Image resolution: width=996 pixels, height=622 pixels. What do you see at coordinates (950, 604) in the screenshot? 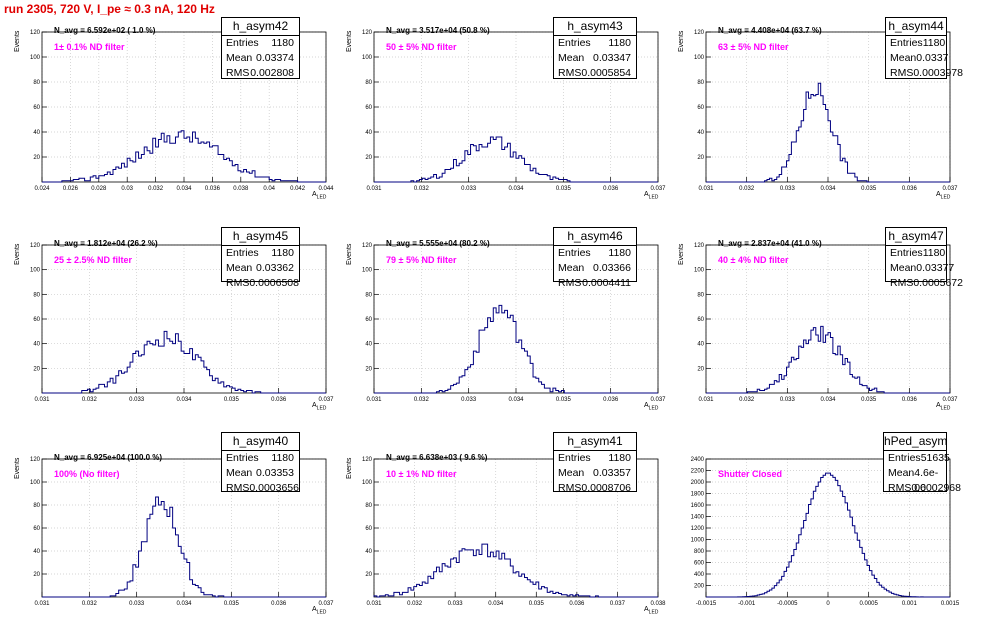
I see `x-tick-label: 0.0015` at bounding box center [950, 604].